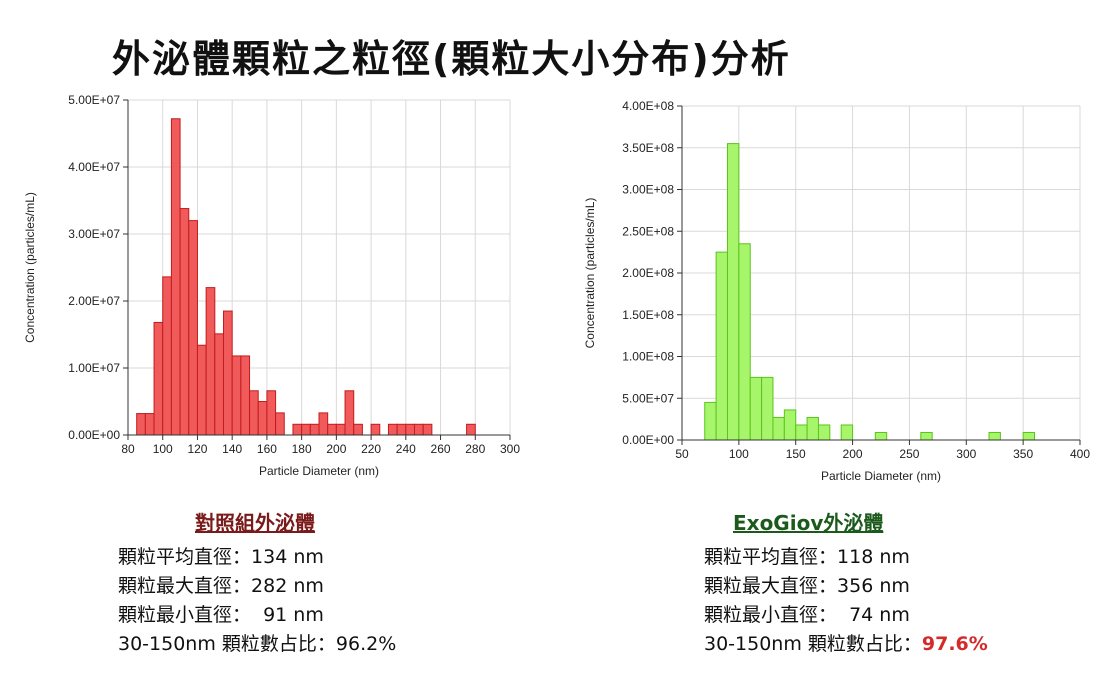  Describe the element at coordinates (873, 557) in the screenshot. I see `stat-value: 118 nm` at that location.